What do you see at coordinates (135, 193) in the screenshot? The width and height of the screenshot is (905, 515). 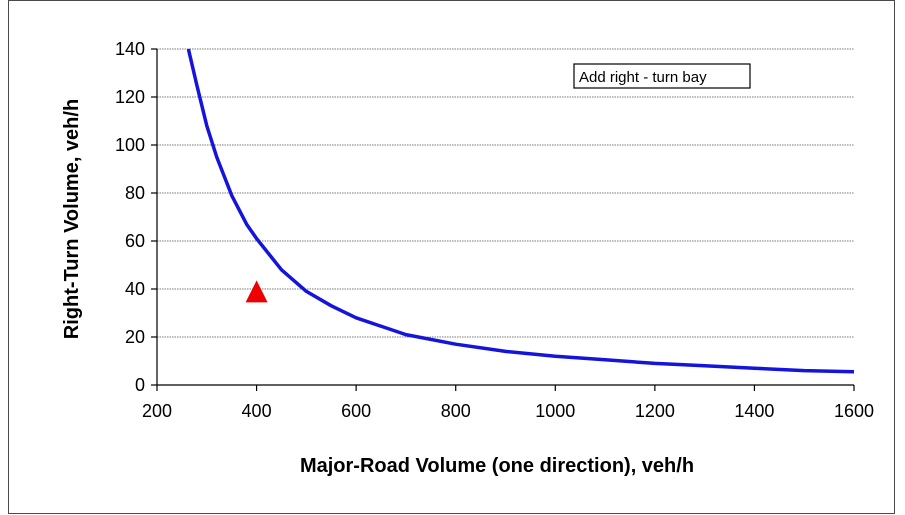 I see `y-tick-label: 80` at bounding box center [135, 193].